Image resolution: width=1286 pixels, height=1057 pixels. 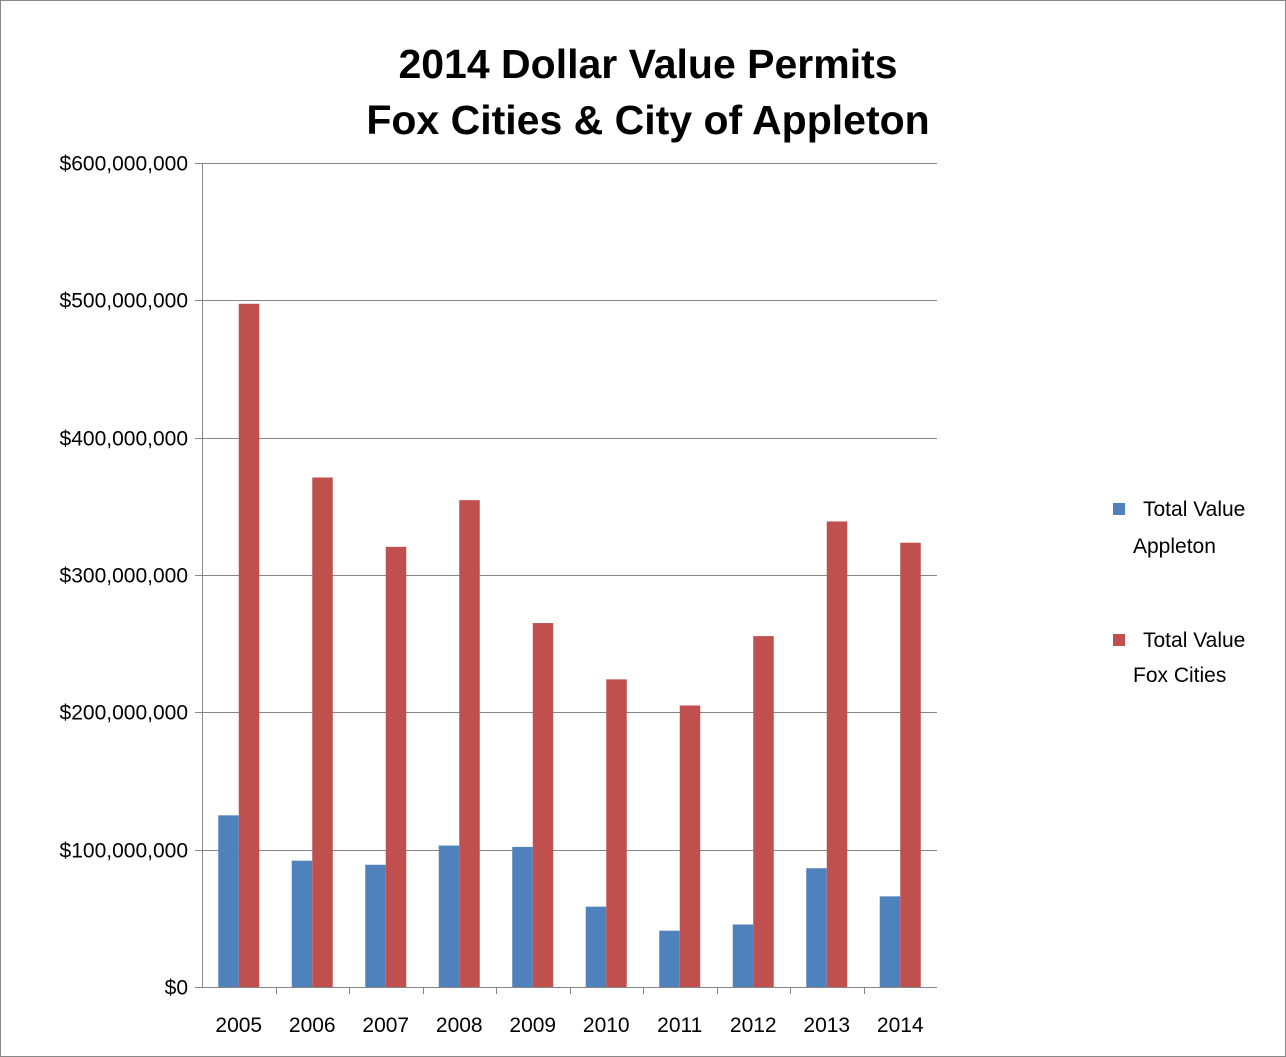 I want to click on x-tick-label: 2009, so click(x=532, y=1025).